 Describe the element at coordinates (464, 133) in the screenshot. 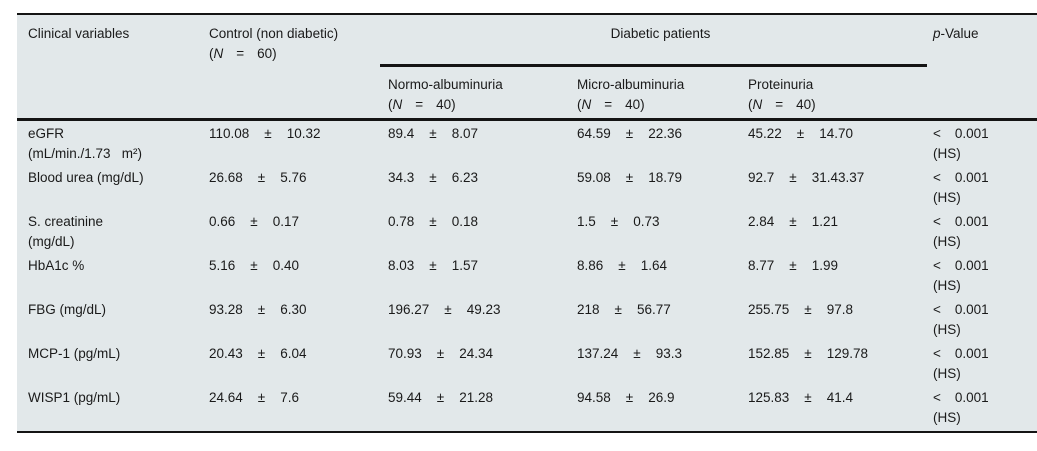

I see `sd-value: 8.07` at that location.